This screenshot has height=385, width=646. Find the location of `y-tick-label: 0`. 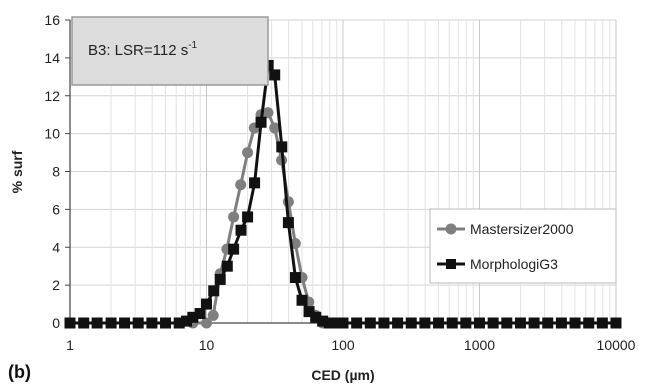

y-tick-label: 0 is located at coordinates (56, 323).